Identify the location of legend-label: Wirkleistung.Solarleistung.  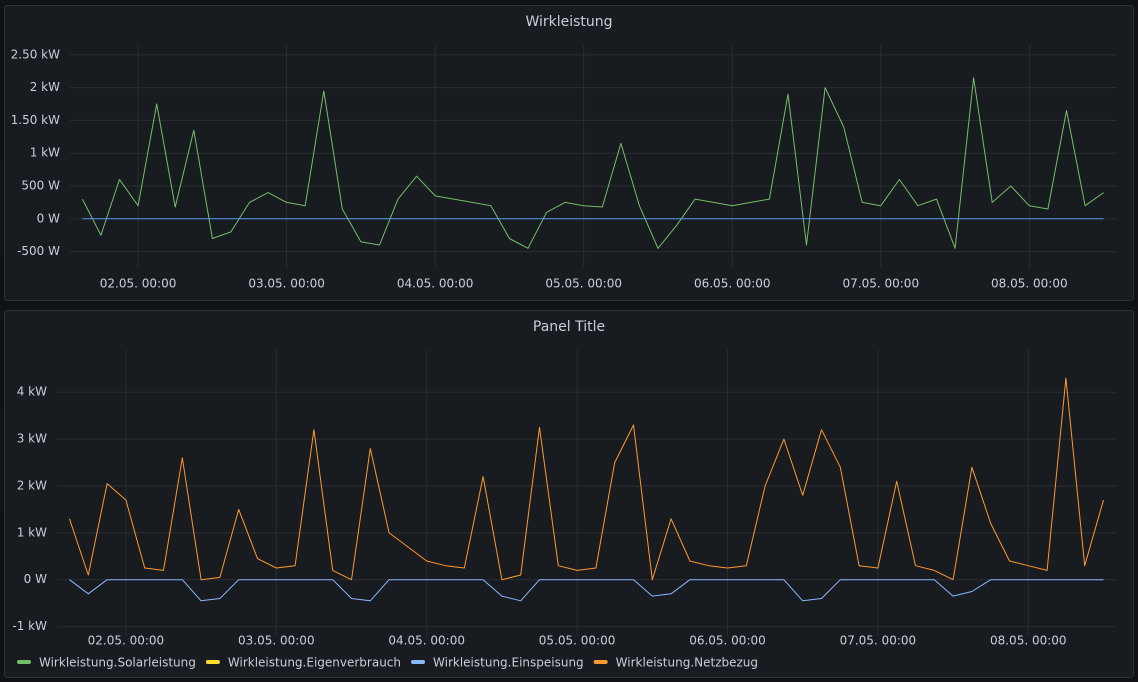
(117, 663).